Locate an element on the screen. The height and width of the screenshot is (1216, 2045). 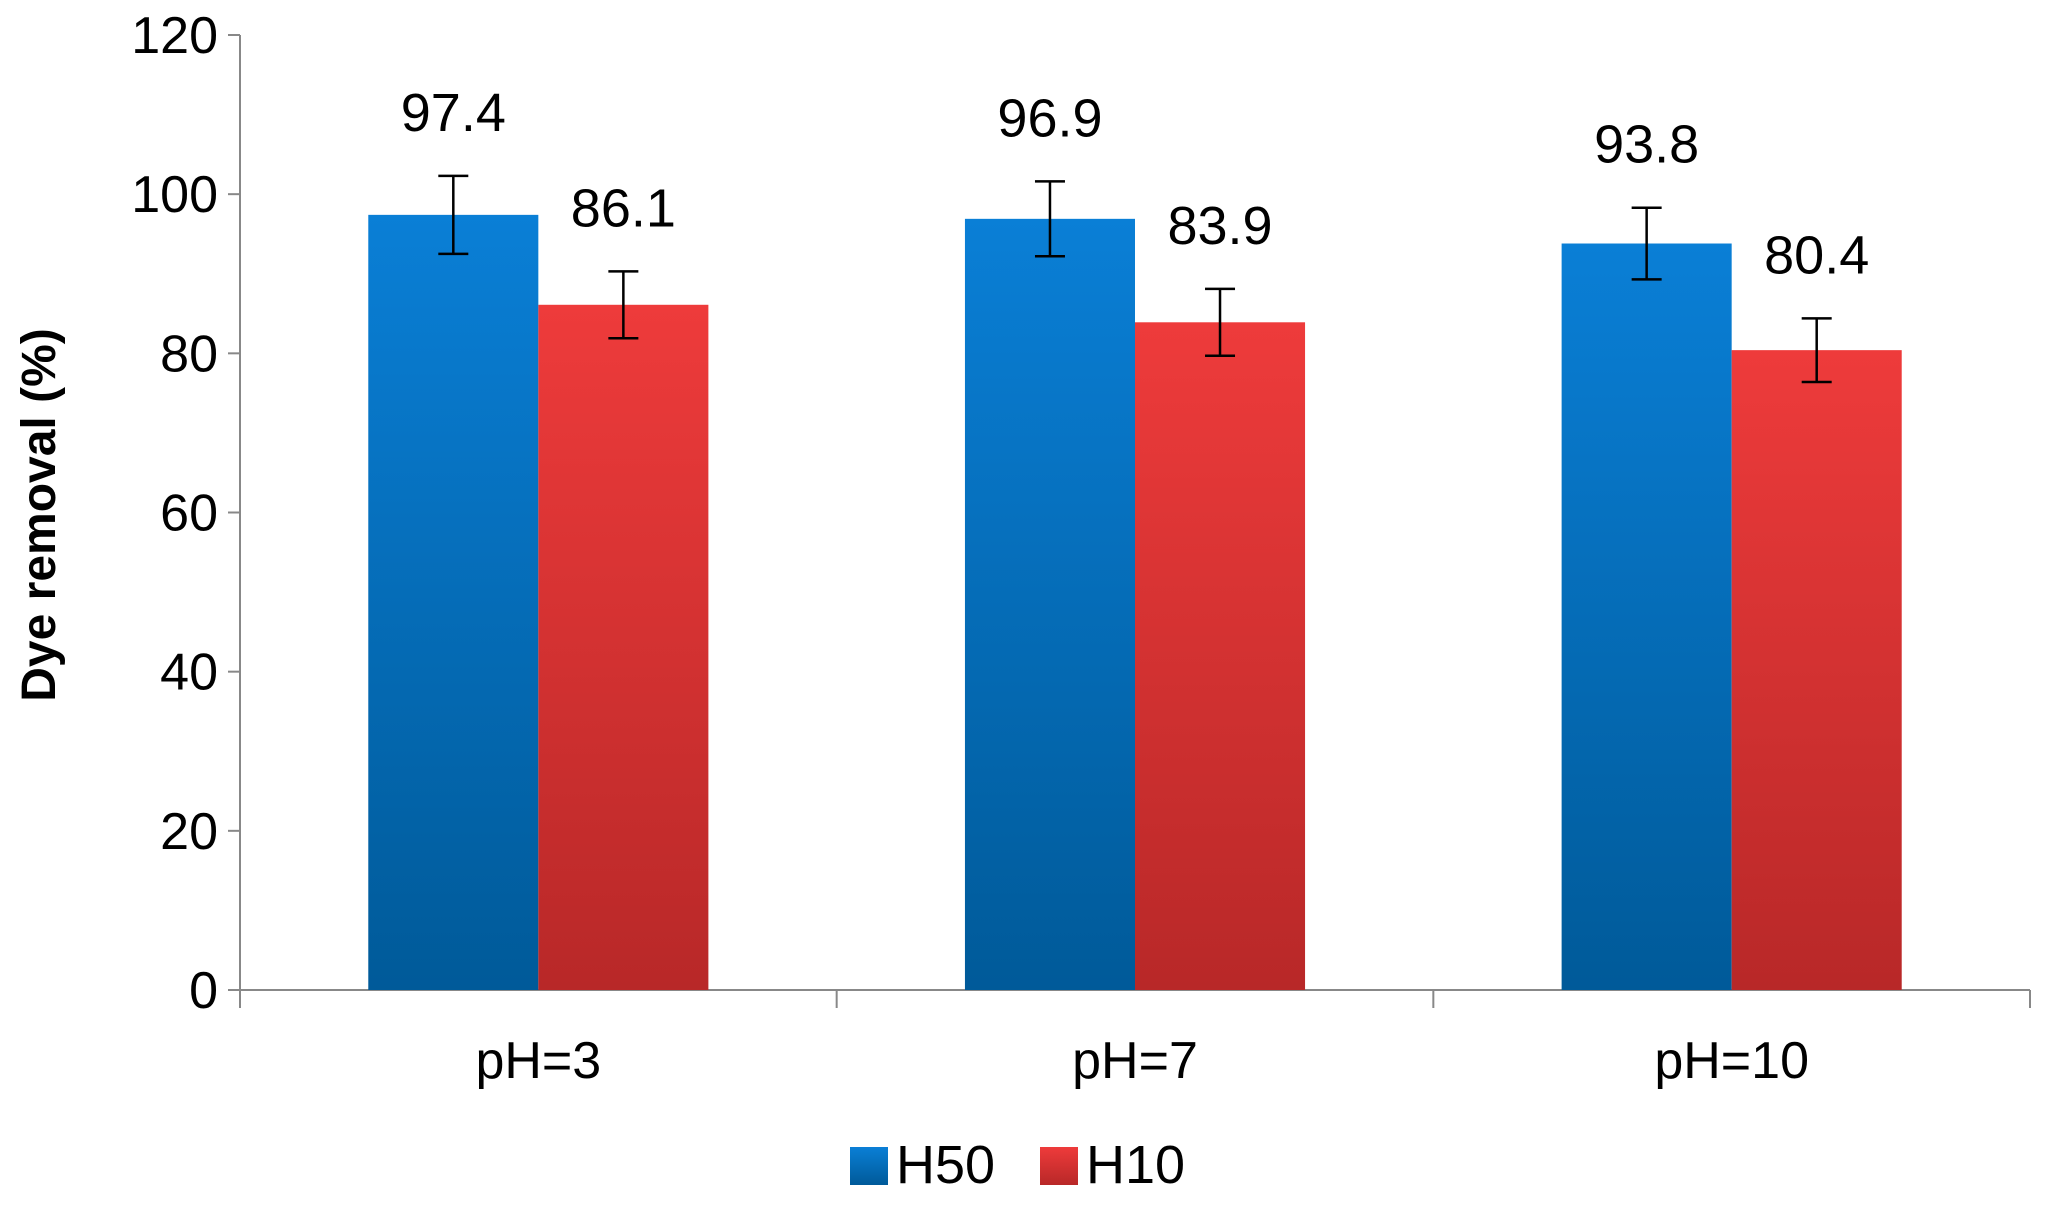
x-category-label: pH=3 is located at coordinates (538, 1061).